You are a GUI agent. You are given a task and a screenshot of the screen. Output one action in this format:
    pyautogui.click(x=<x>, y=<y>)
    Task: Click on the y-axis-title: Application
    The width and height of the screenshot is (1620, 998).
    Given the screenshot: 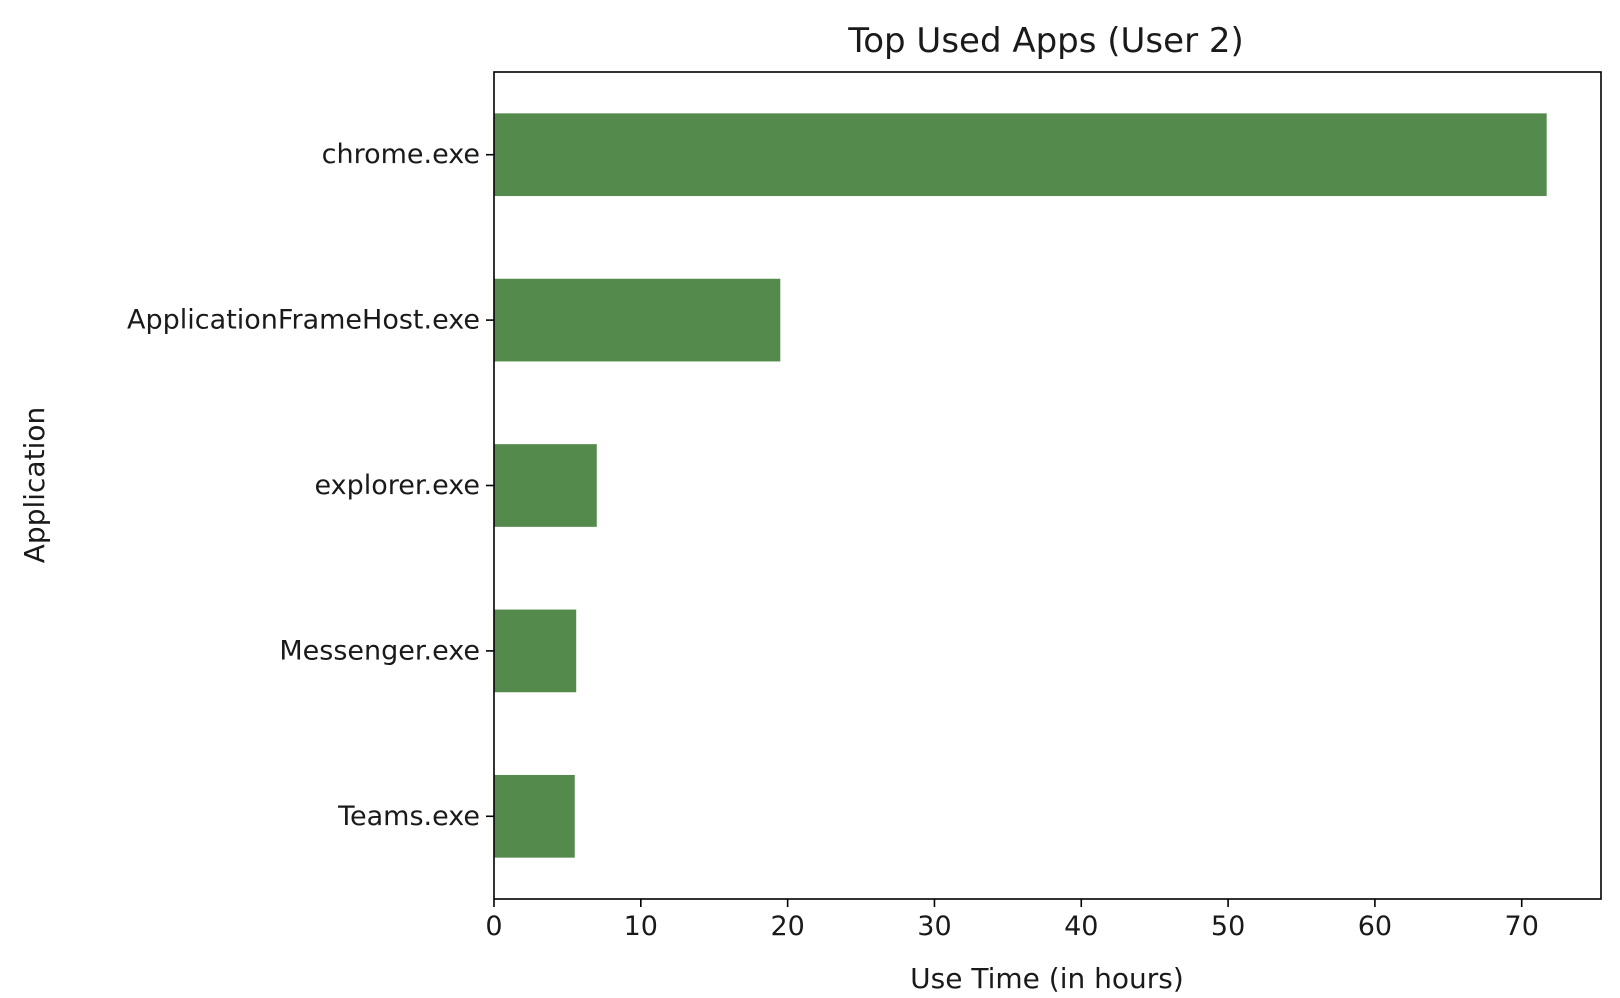 What is the action you would take?
    pyautogui.click(x=34, y=485)
    